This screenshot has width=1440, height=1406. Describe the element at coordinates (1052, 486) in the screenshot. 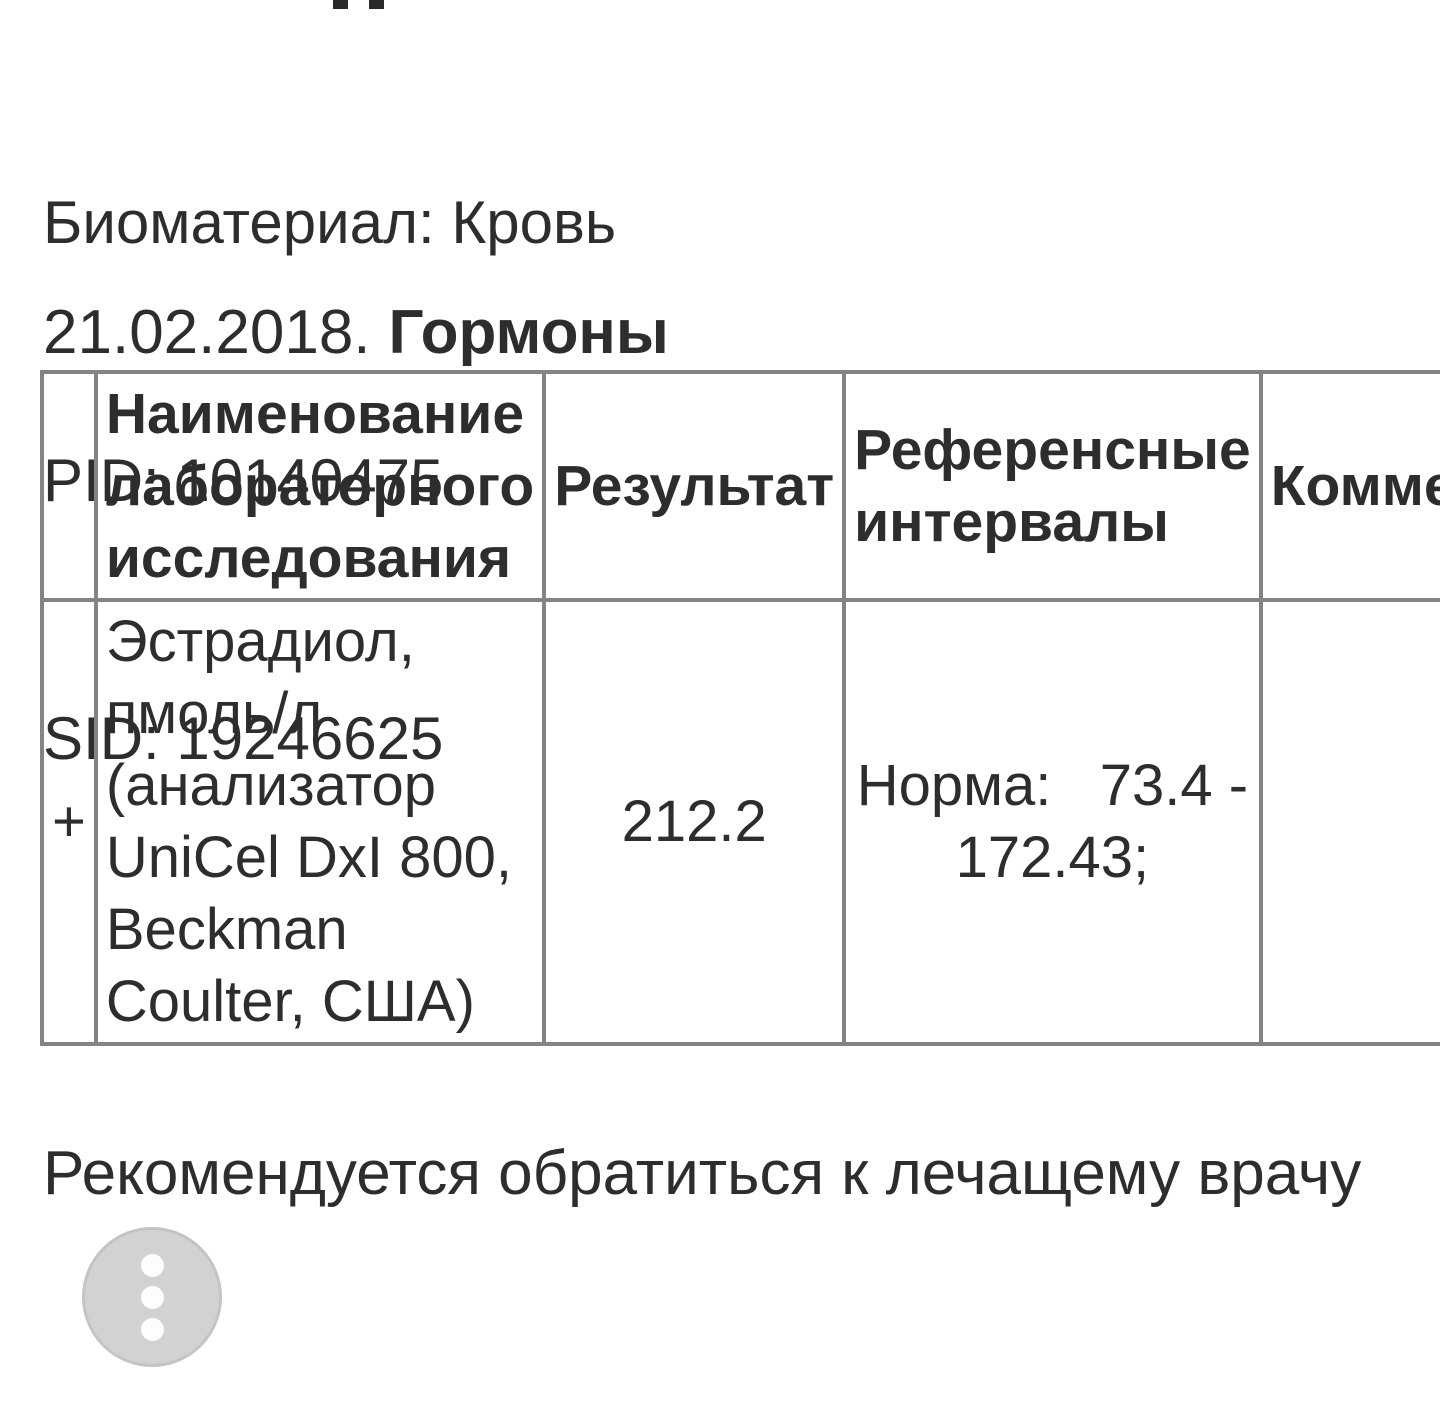

I see `header-reference-interval: Референсные интервалы` at that location.